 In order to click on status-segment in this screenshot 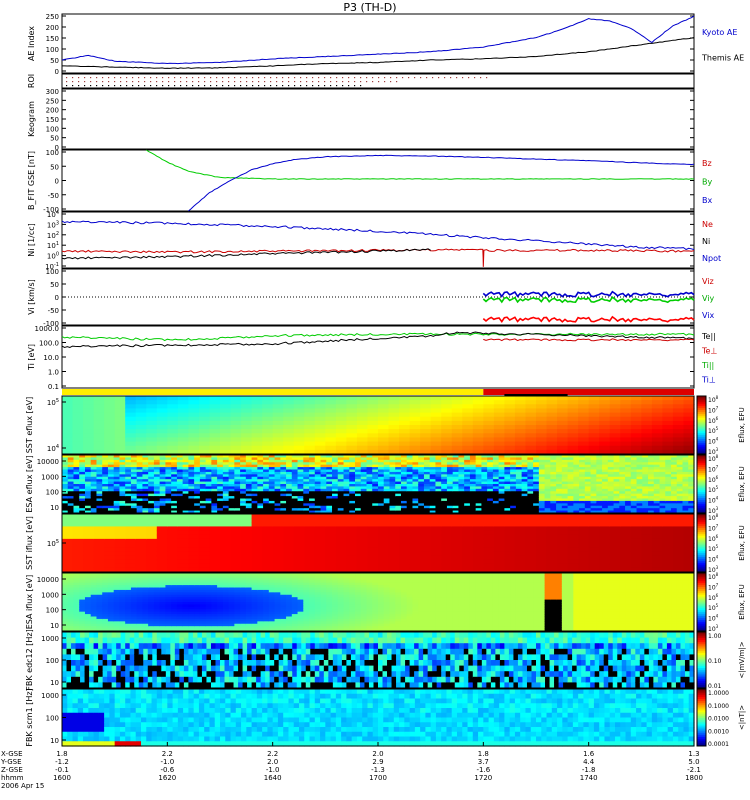, I will do `click(536, 395)`.